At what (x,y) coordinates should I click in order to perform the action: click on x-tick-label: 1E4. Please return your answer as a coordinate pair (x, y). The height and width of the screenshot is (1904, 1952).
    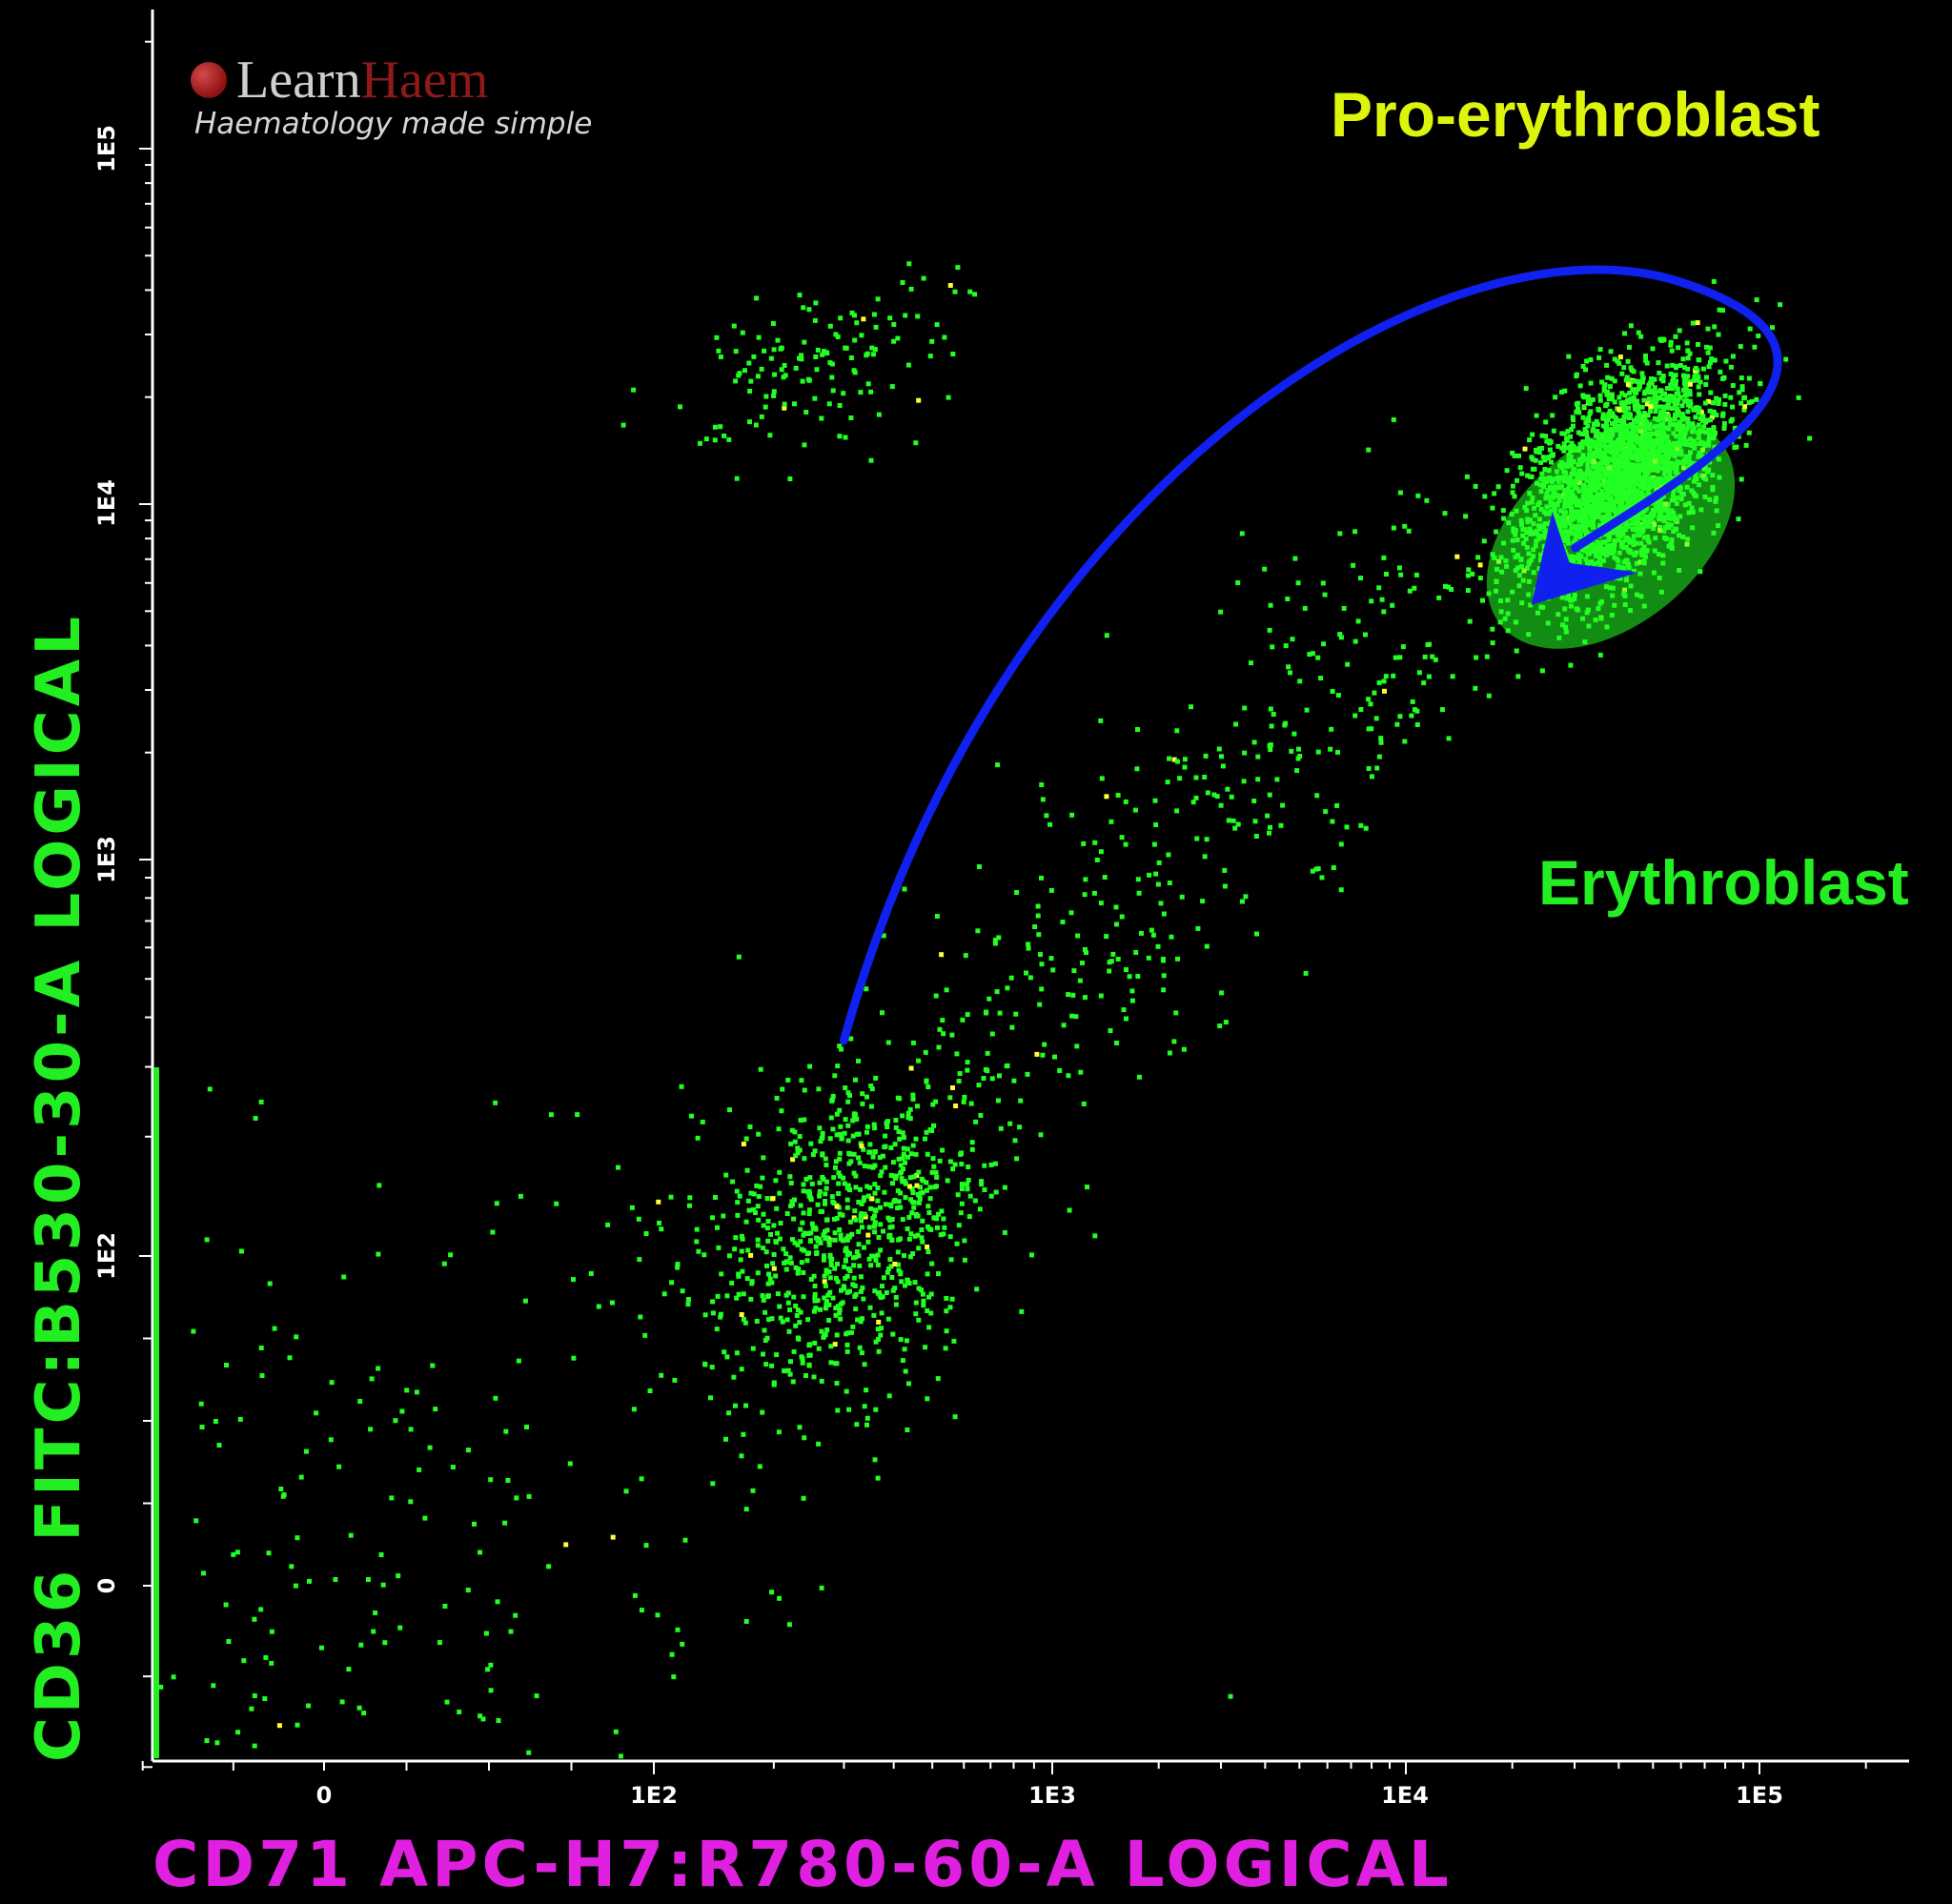
    Looking at the image, I should click on (1405, 1795).